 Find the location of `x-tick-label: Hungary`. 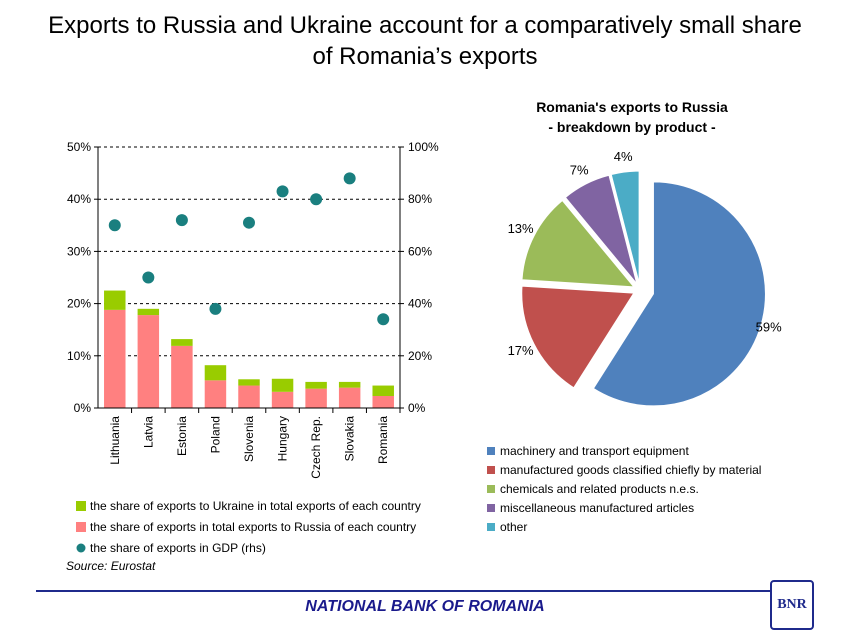

x-tick-label: Hungary is located at coordinates (283, 438).